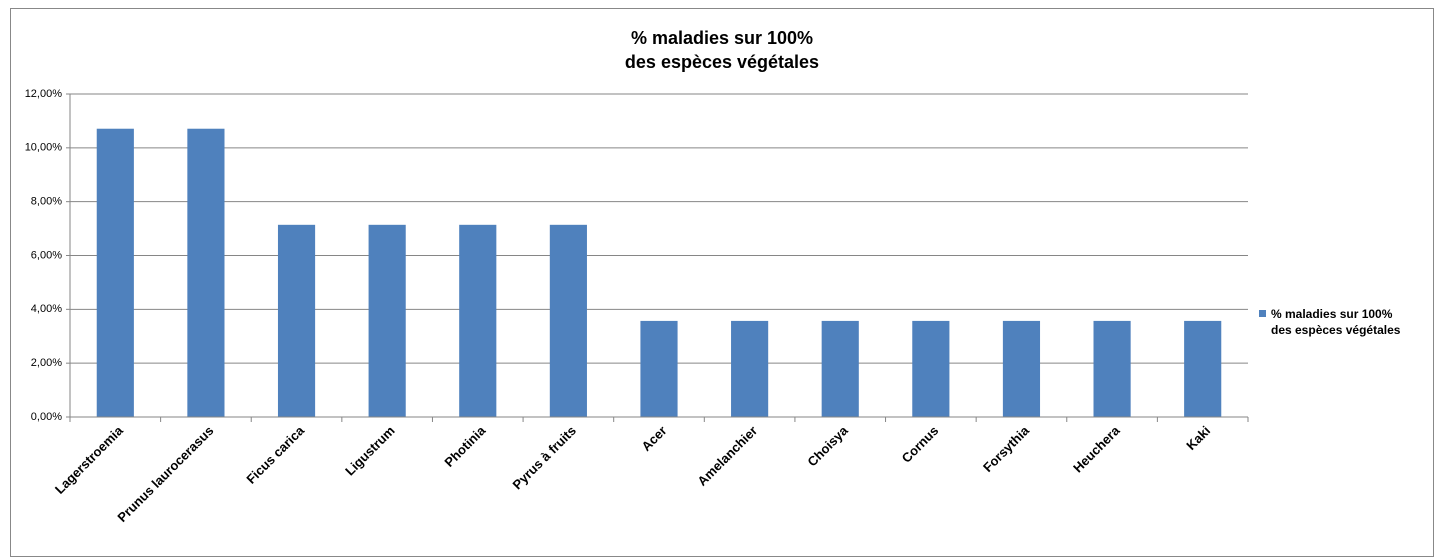 This screenshot has width=1435, height=558. Describe the element at coordinates (920, 444) in the screenshot. I see `x-tick-label: Cornus` at that location.